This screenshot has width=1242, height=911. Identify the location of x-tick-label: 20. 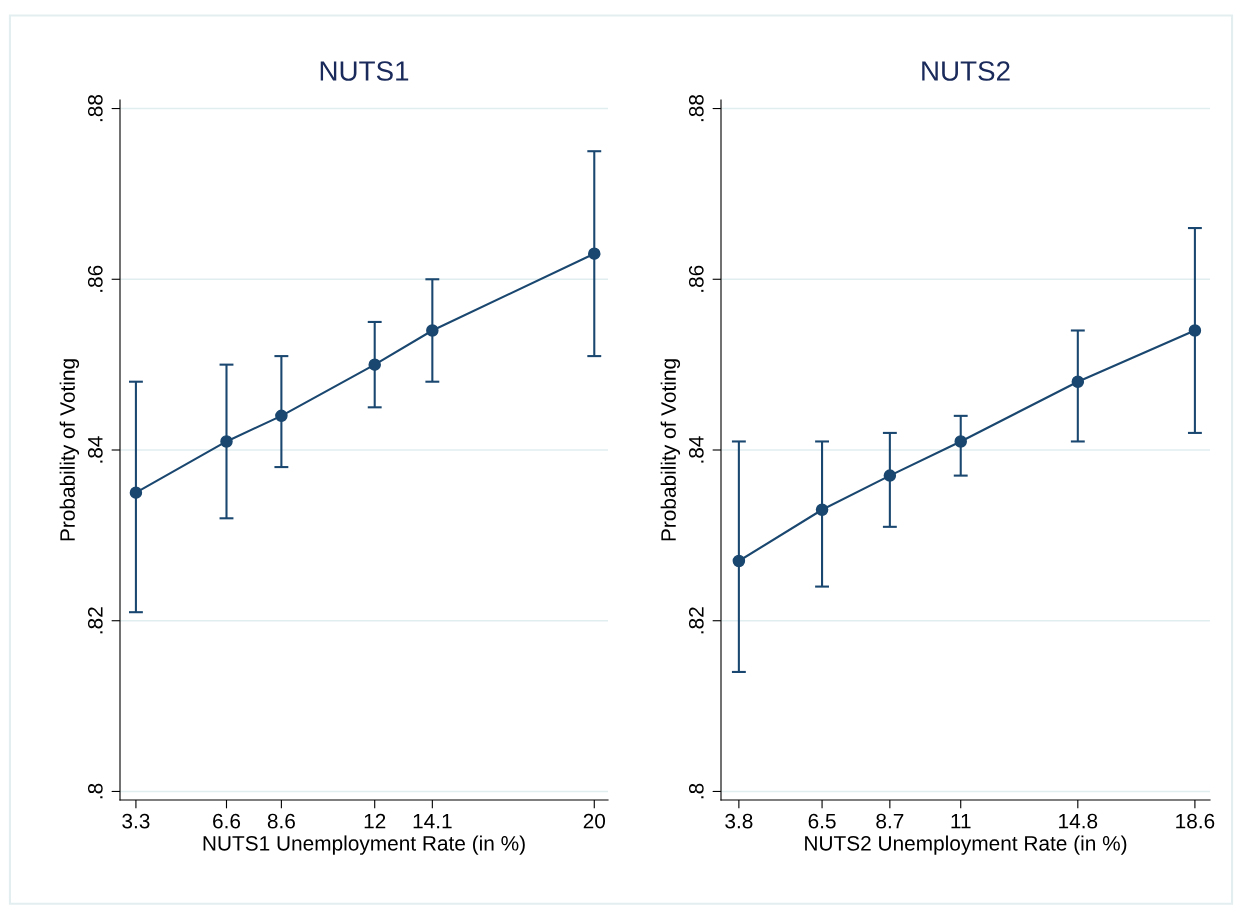
(594, 821).